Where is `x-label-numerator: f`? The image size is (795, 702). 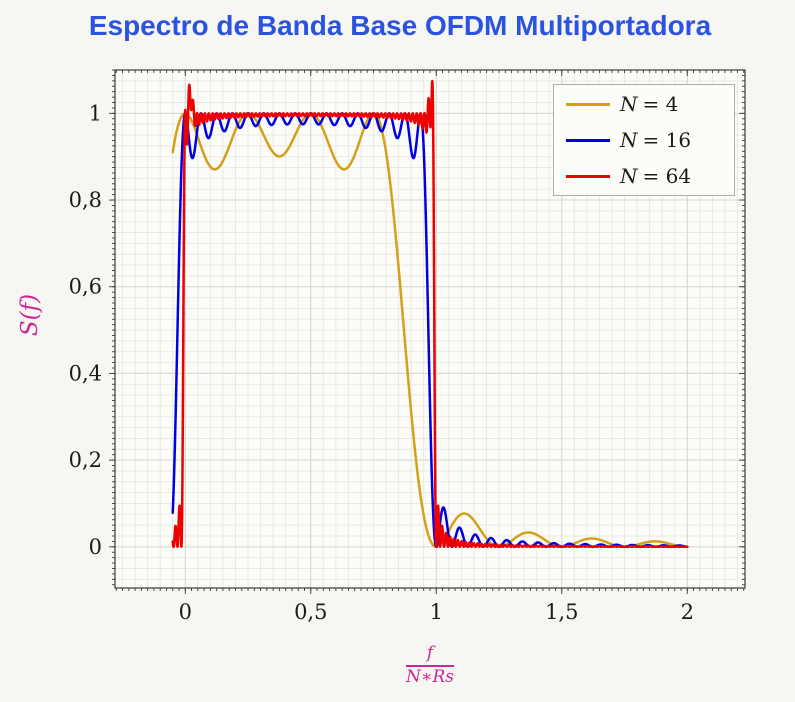 x-label-numerator: f is located at coordinates (430, 653).